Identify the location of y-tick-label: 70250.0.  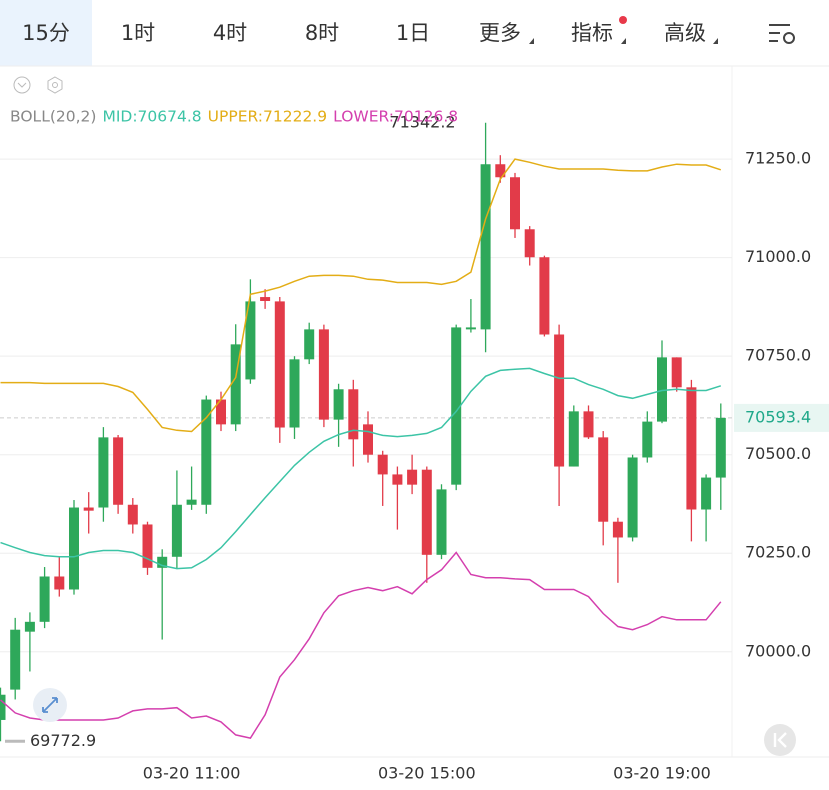
(778, 552).